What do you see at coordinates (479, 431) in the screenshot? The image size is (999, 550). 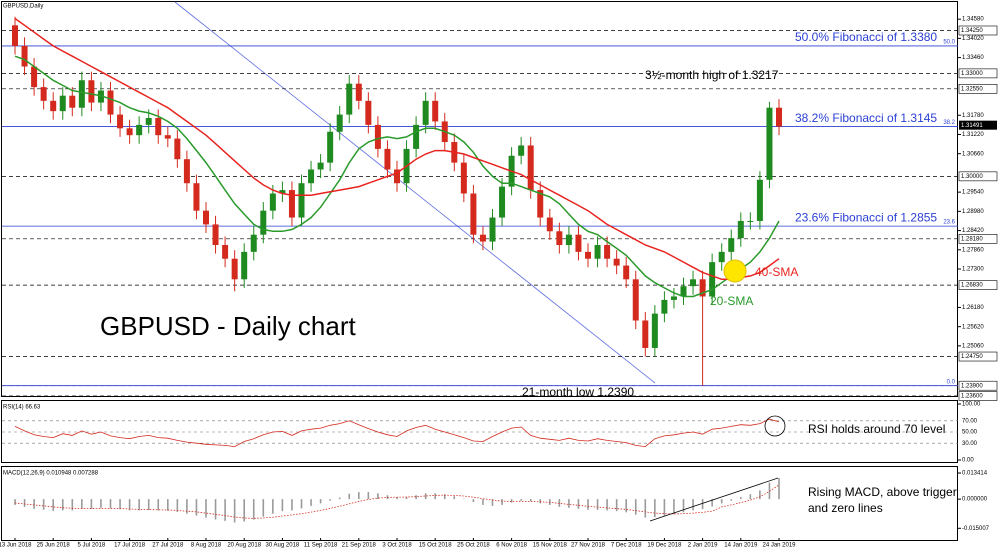 I see `rsi-panel-frame` at bounding box center [479, 431].